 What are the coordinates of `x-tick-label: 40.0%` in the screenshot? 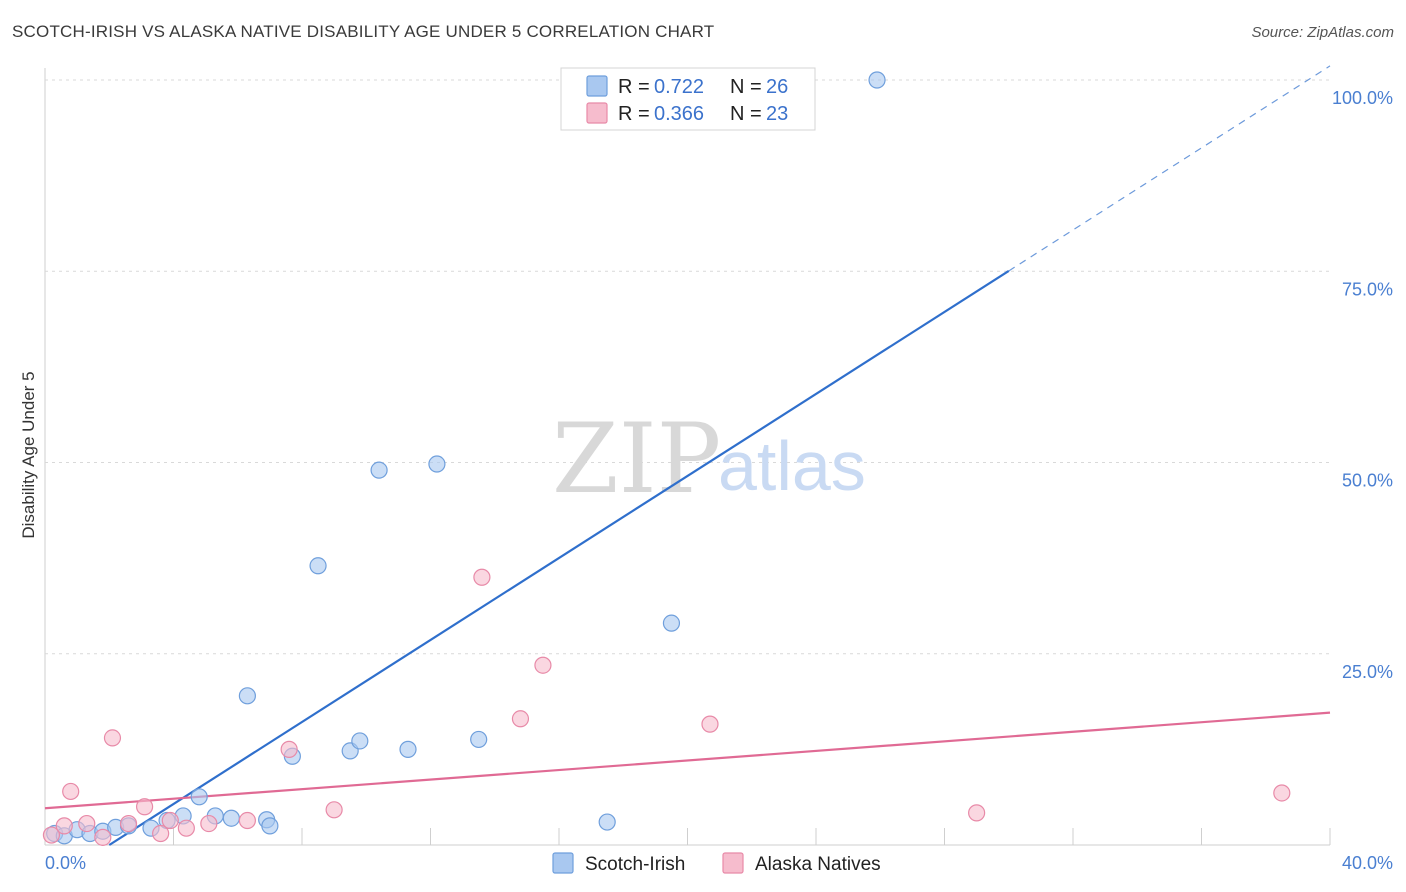 It's located at (1367, 863).